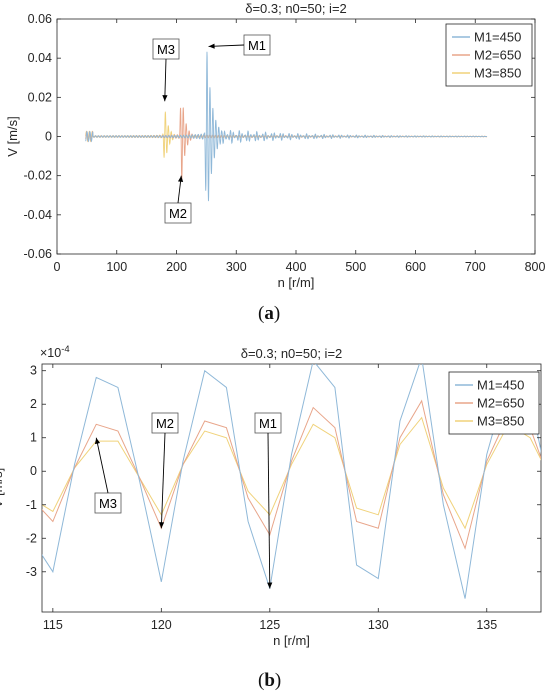  Describe the element at coordinates (292, 353) in the screenshot. I see `chart-b-title: δ=0.3; n0=50; i=2` at that location.